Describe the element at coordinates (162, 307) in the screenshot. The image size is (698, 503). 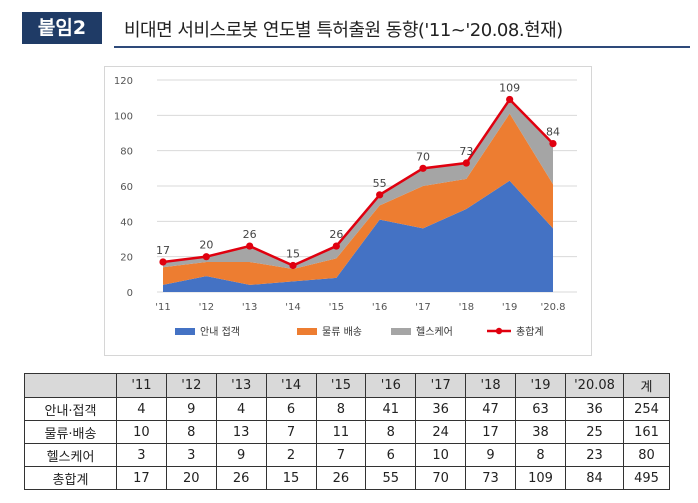
I see `x-tick-label: '11` at that location.